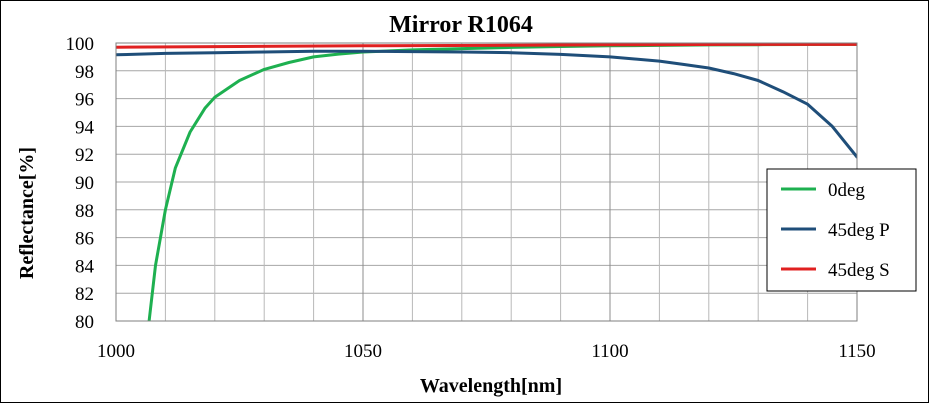  What do you see at coordinates (856, 351) in the screenshot?
I see `x-tick-label: 1150` at bounding box center [856, 351].